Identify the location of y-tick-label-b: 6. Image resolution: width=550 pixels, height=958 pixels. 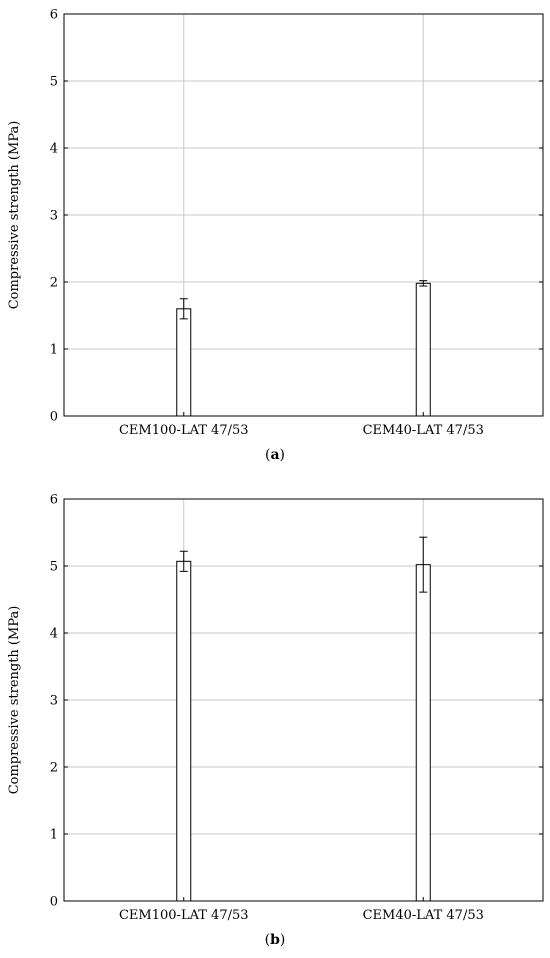
(54, 500).